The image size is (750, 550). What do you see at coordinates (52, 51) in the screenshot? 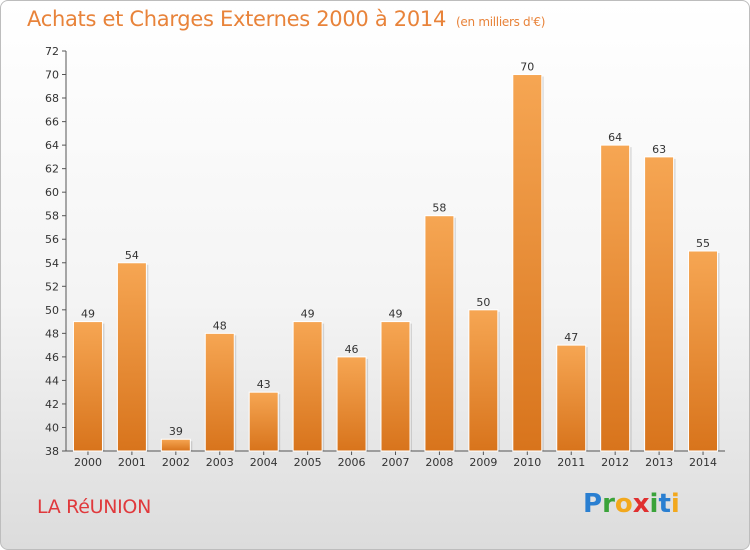
I see `y-tick-label: 72` at bounding box center [52, 51].